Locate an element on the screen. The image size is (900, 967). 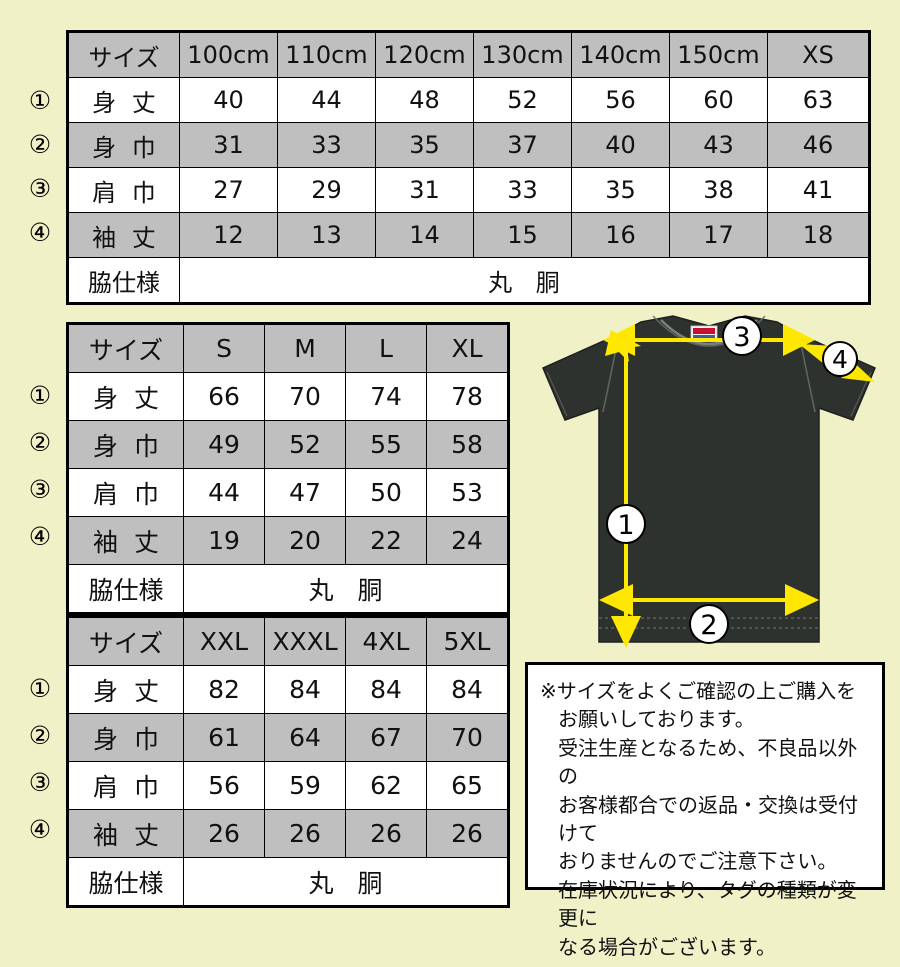
cell: 37 is located at coordinates (522, 145).